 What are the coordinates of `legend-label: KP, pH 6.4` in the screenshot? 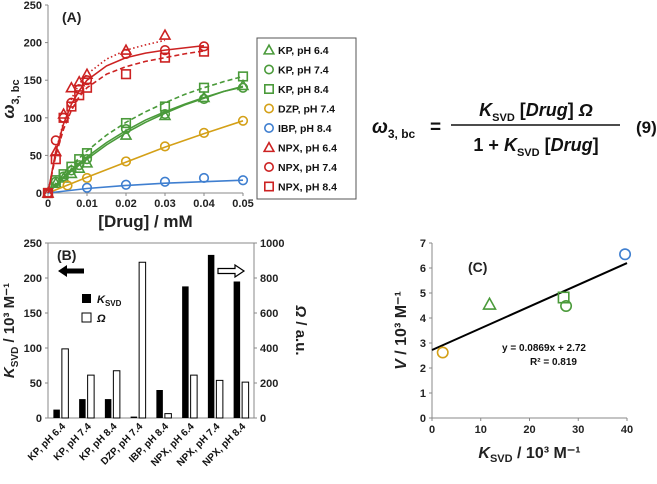 It's located at (303, 51).